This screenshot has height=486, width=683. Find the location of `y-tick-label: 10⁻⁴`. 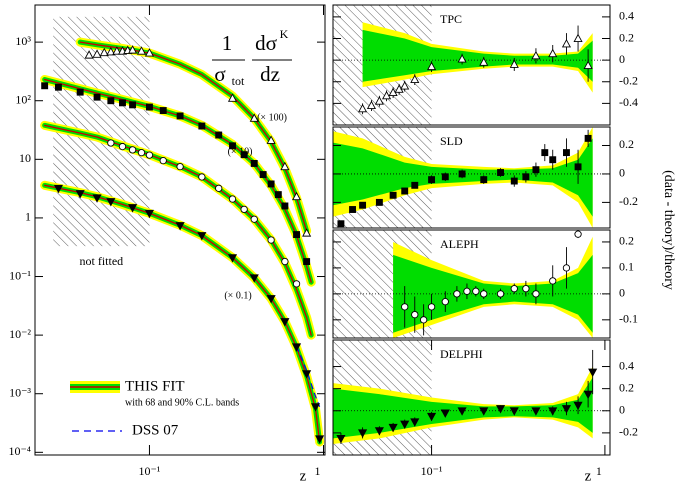

y-tick-label: 10⁻⁴ is located at coordinates (19, 451).